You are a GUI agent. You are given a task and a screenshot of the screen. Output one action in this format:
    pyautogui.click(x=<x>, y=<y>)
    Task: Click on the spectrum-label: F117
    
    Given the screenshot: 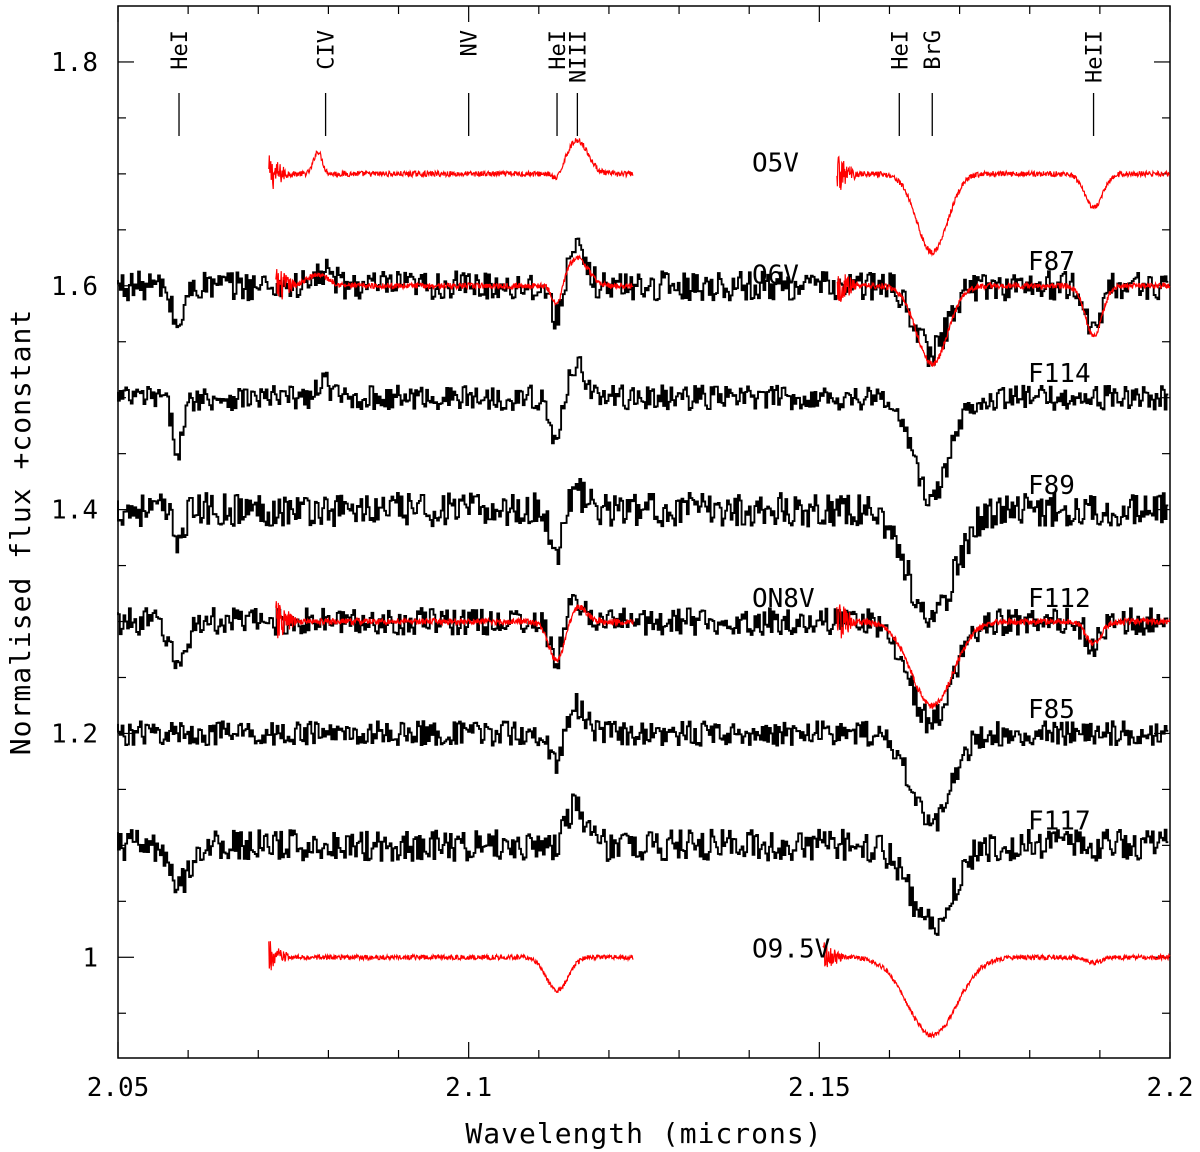 What is the action you would take?
    pyautogui.click(x=1059, y=822)
    